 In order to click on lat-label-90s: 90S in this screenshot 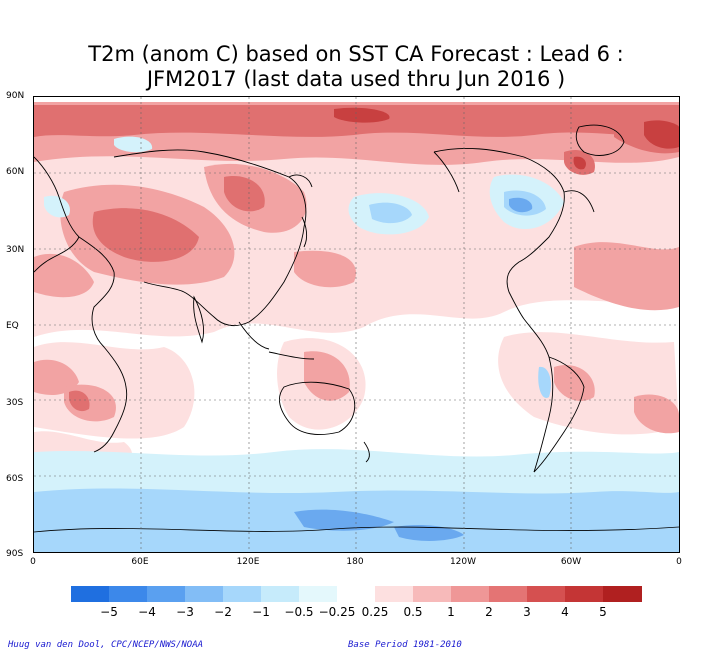, I will do `click(15, 554)`.